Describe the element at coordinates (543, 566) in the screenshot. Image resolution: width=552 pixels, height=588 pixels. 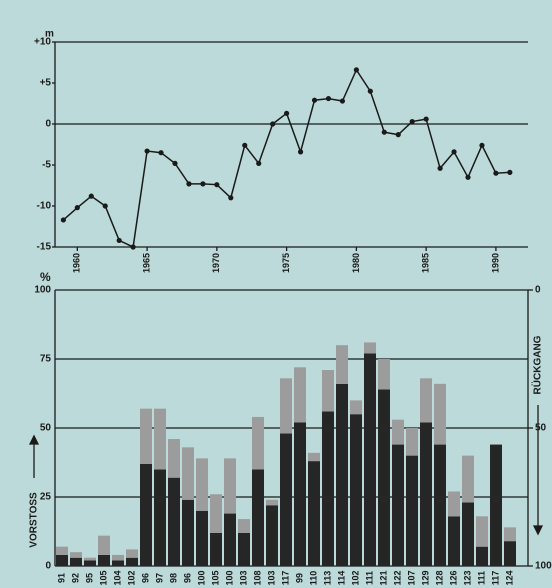
I see `y2-tick-label: 100` at that location.